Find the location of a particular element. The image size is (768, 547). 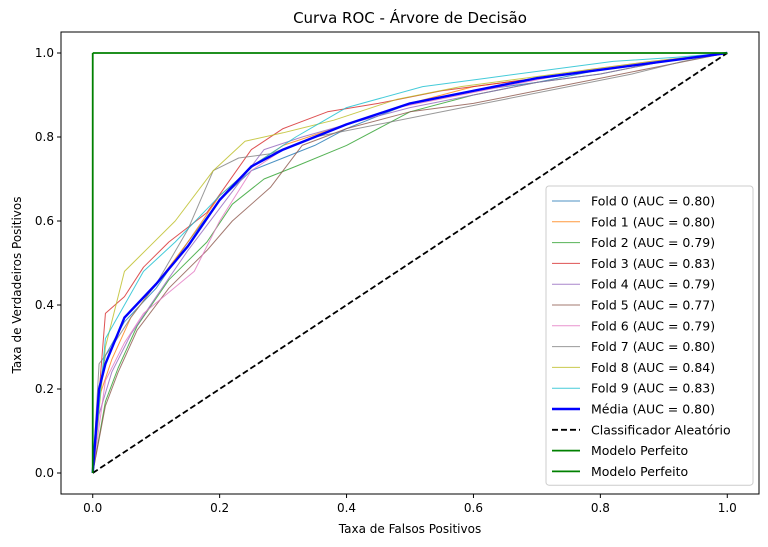

y-tick-label: 1.0 is located at coordinates (44, 53).